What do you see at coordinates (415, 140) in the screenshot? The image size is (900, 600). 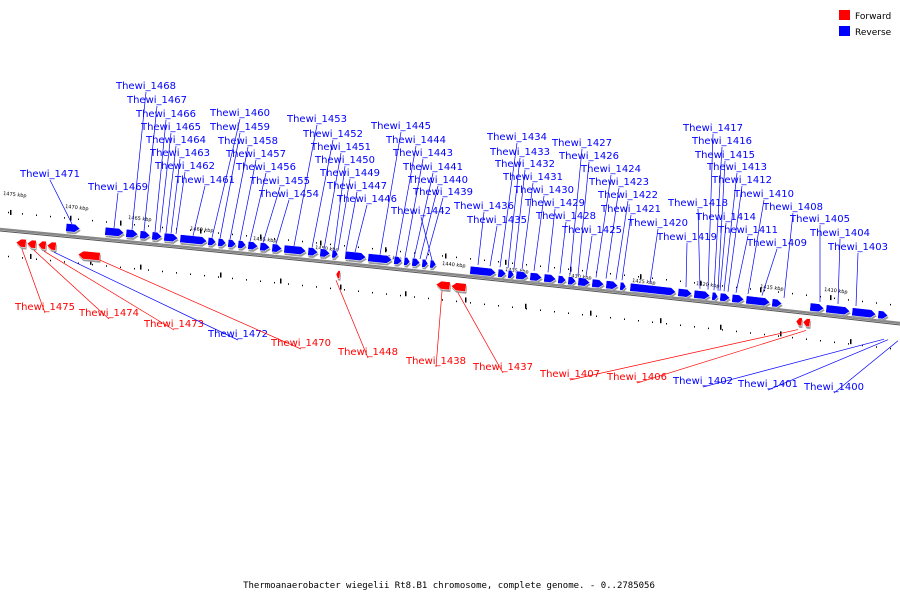 I see `label-thewi-1444: Thewi_1444` at bounding box center [415, 140].